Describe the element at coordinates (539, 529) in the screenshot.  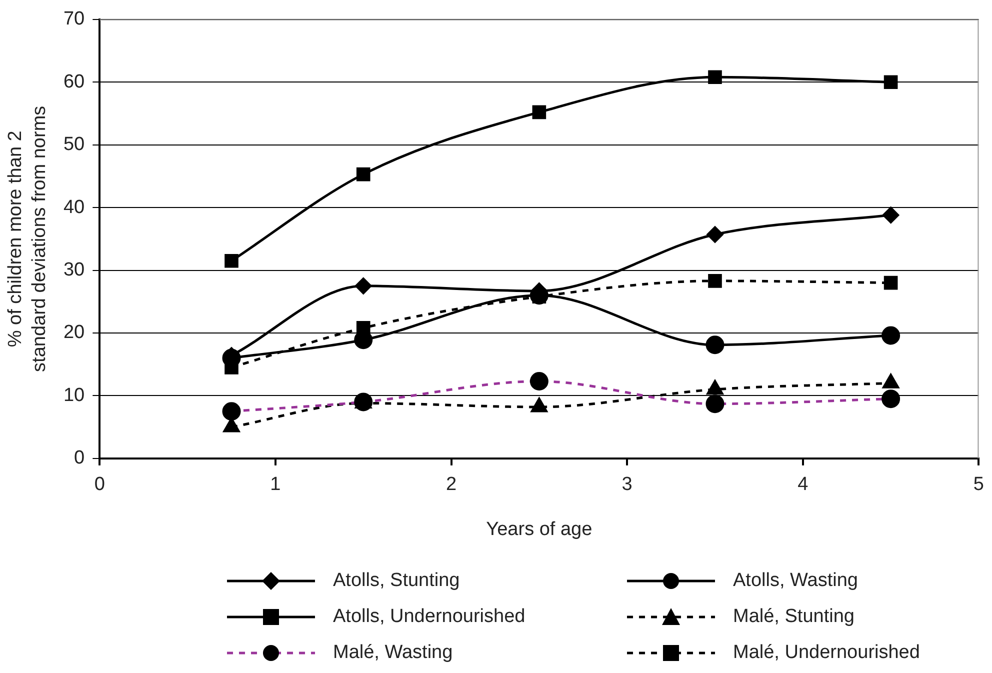
I see `x-axis-title: Years of age` at that location.